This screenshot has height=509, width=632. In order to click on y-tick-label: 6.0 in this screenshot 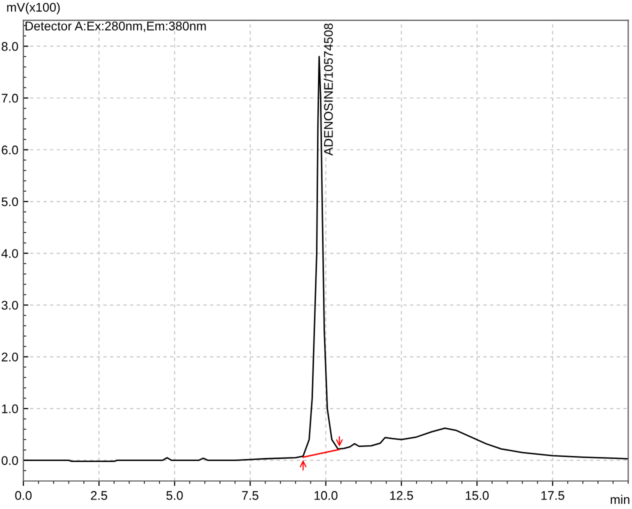, I will do `click(10, 150)`.